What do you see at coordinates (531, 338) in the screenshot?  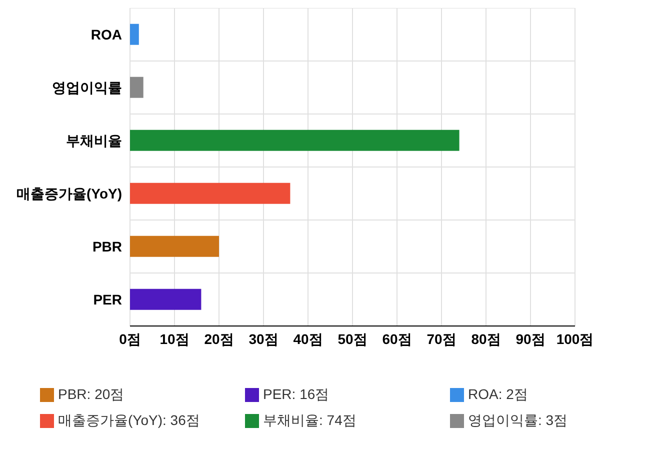 I see `x-tick-label: 90점` at bounding box center [531, 338].